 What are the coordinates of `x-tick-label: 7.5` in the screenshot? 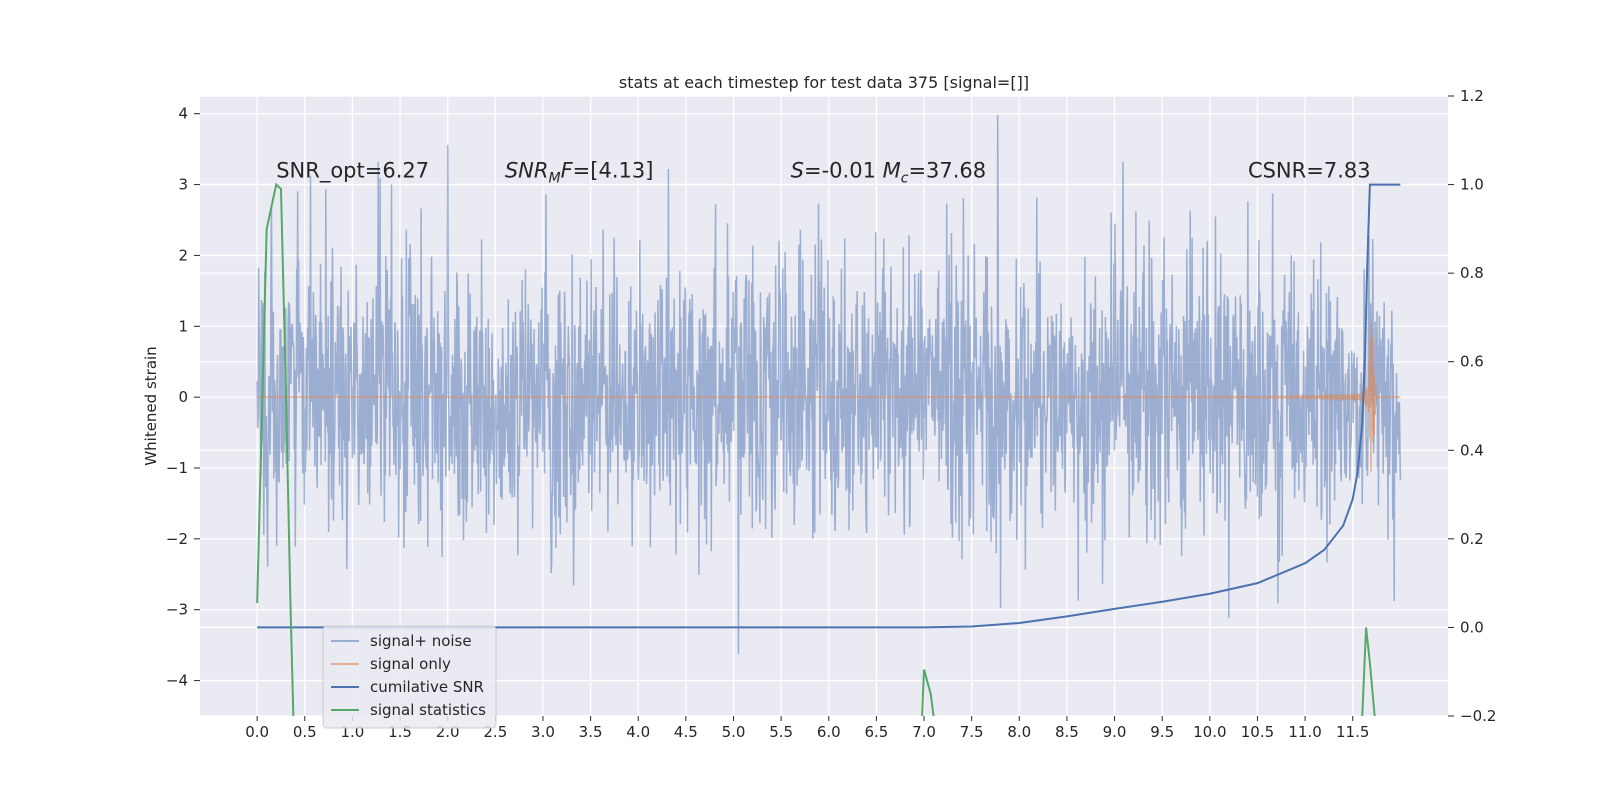 It's located at (972, 732).